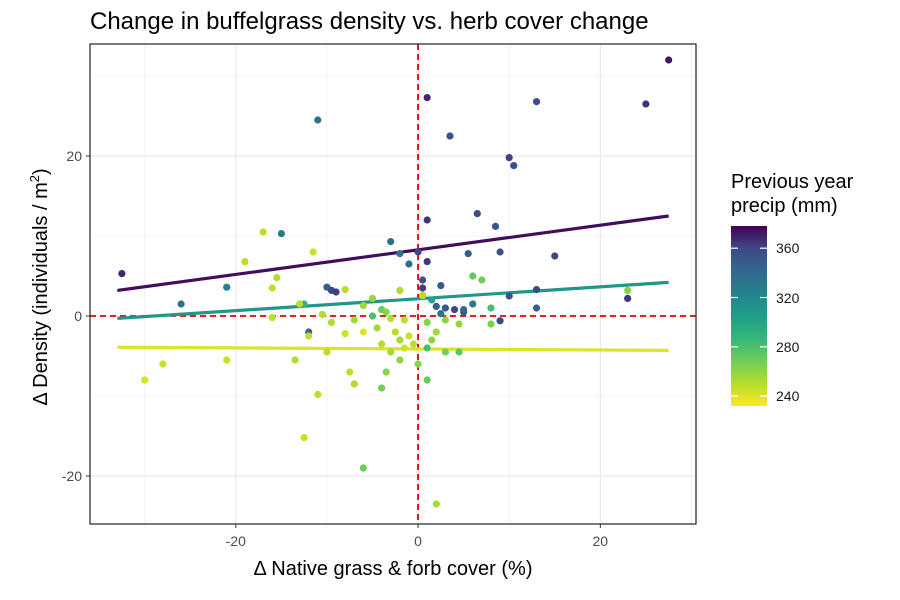 The width and height of the screenshot is (900, 600). I want to click on fit-lines, so click(393, 283).